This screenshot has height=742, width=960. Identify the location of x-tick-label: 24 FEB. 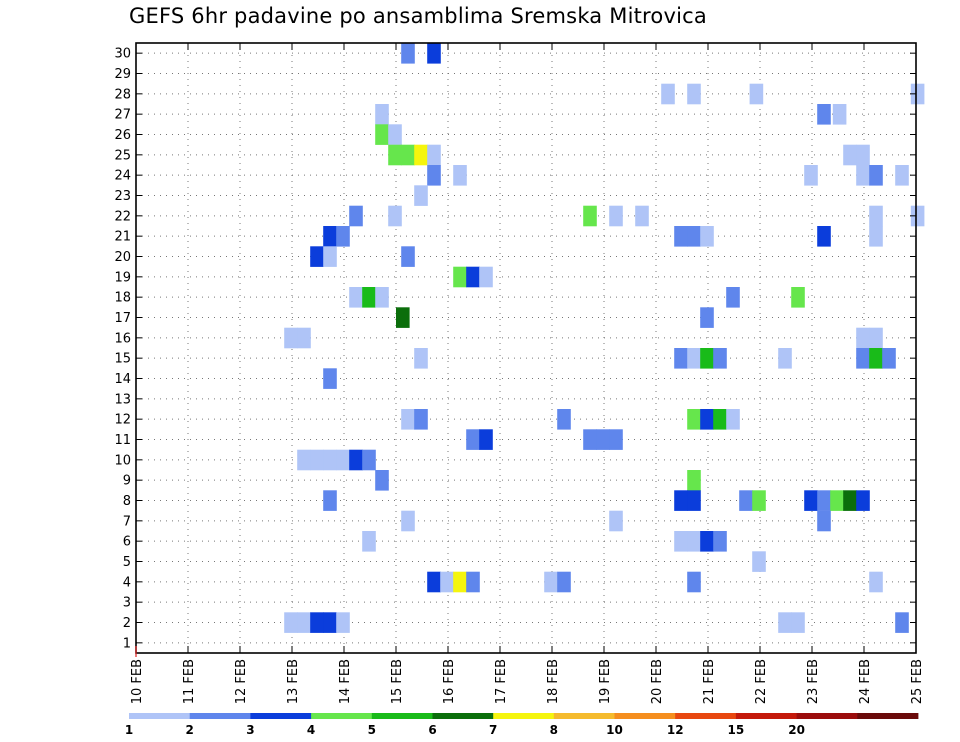
(865, 681).